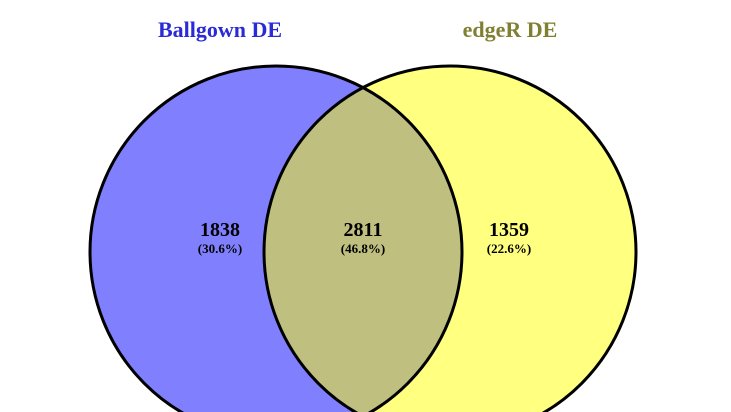 This screenshot has height=412, width=731. What do you see at coordinates (220, 230) in the screenshot?
I see `left-only-count: 1838` at bounding box center [220, 230].